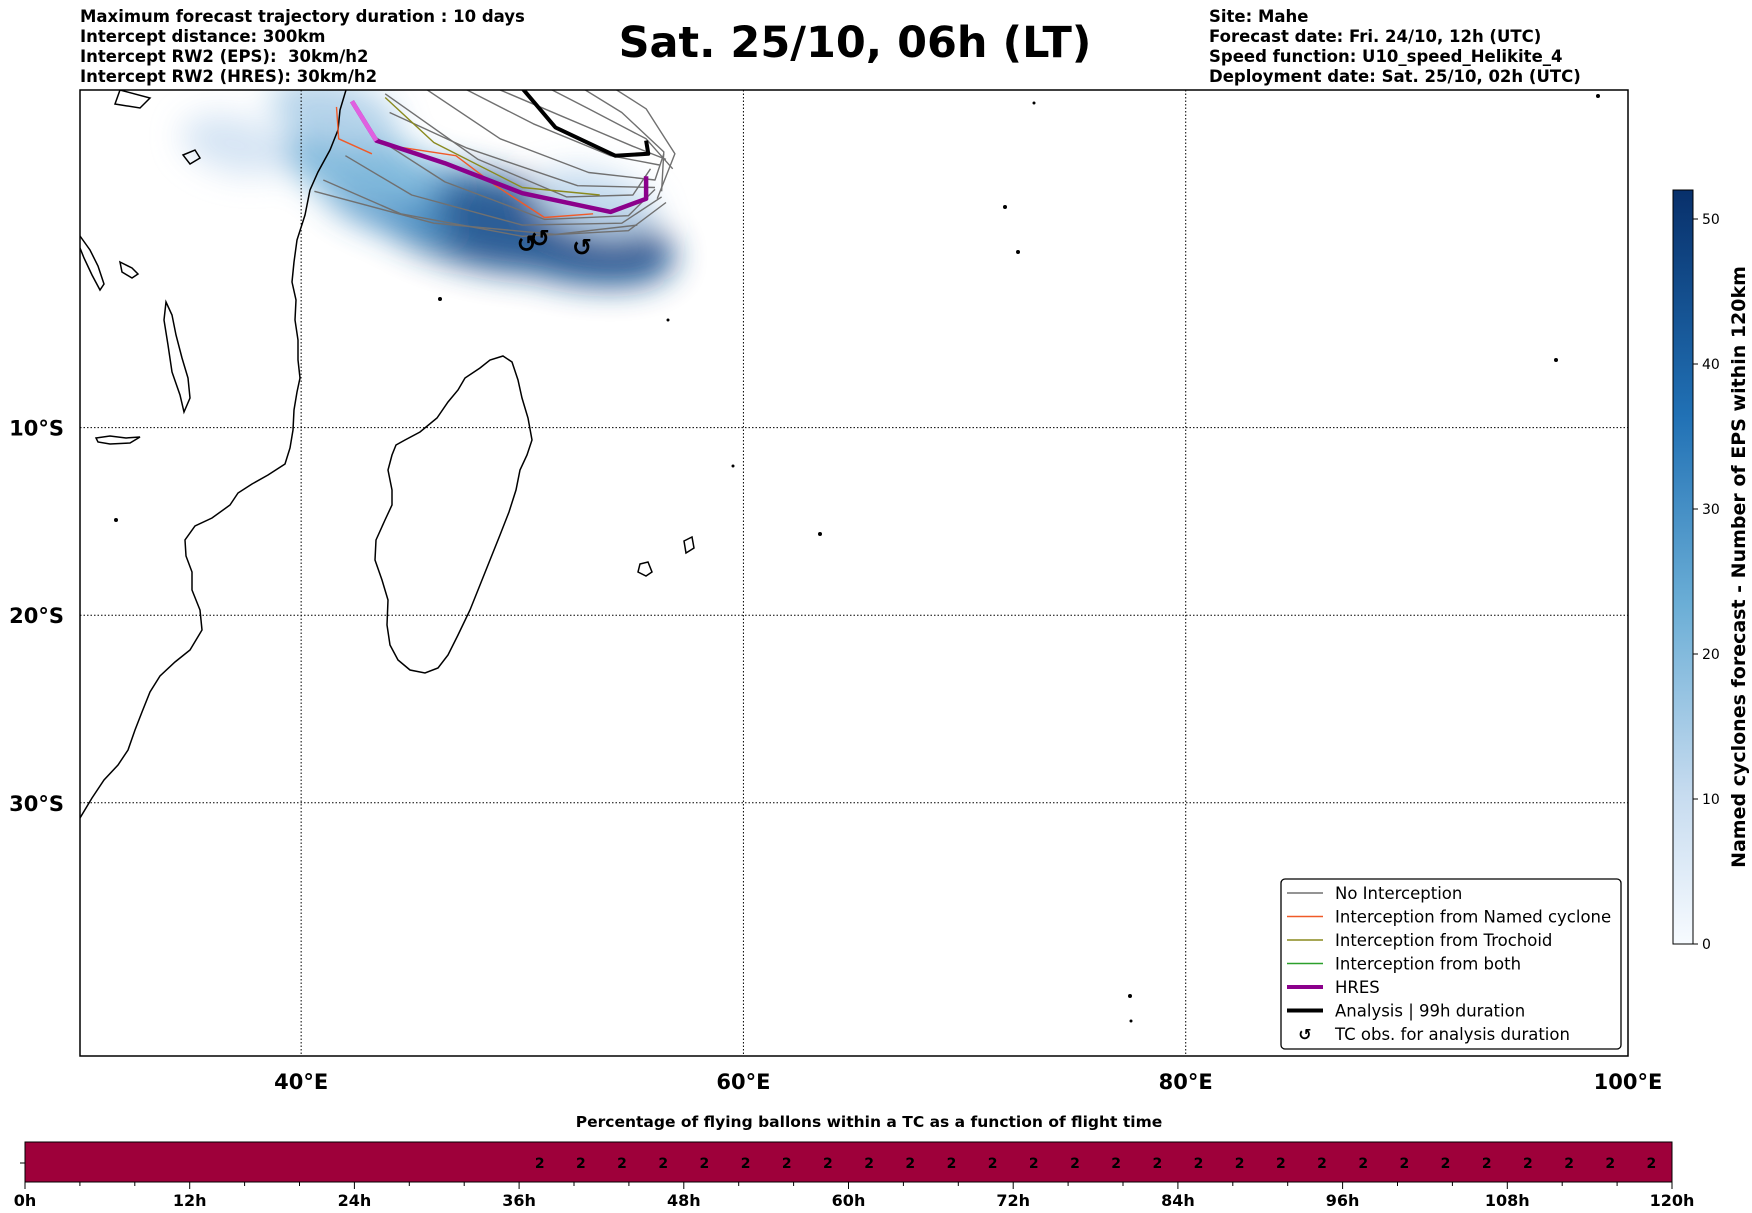 The image size is (1752, 1213). What do you see at coordinates (1672, 1200) in the screenshot?
I see `flight-time-tick-label: 120h` at bounding box center [1672, 1200].